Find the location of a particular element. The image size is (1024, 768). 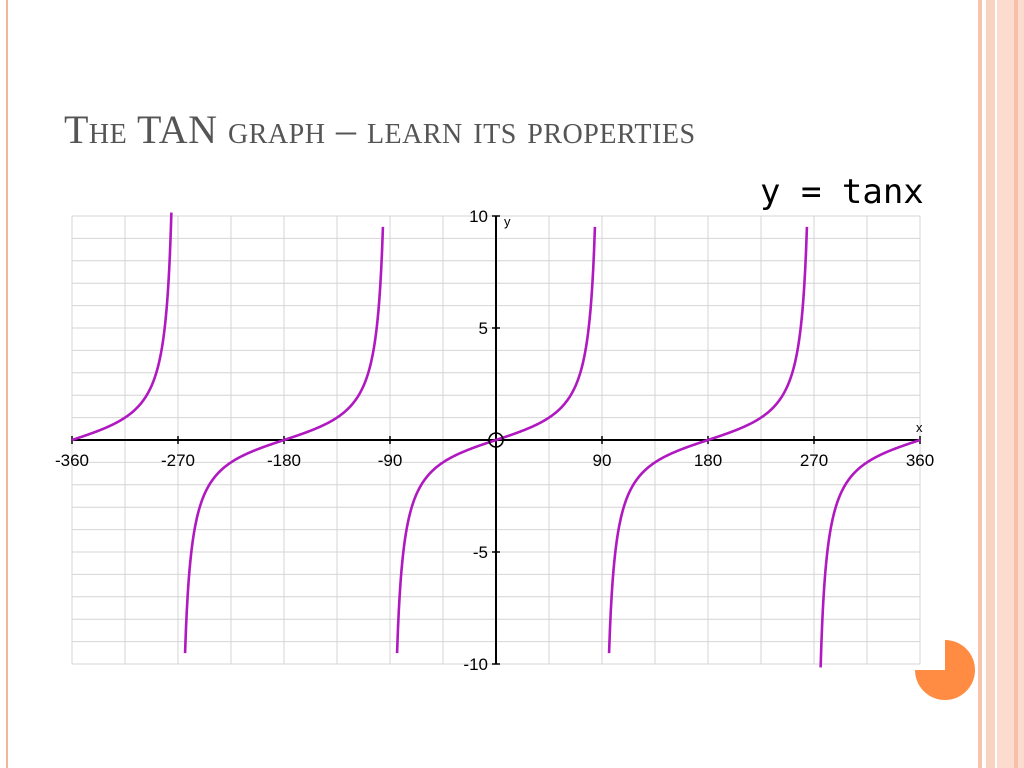

y-tick-label: -10 is located at coordinates (475, 664).